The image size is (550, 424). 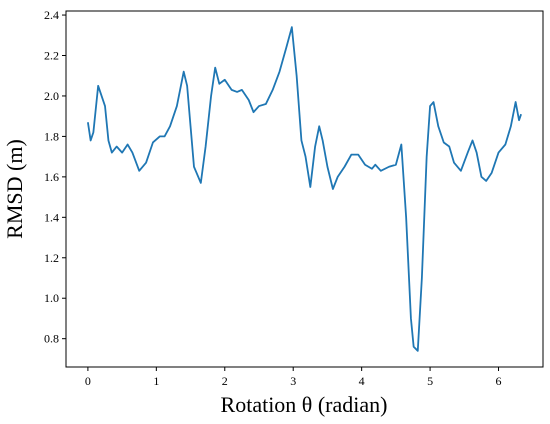 What do you see at coordinates (51, 177) in the screenshot?
I see `y-tick-label: 1.6` at bounding box center [51, 177].